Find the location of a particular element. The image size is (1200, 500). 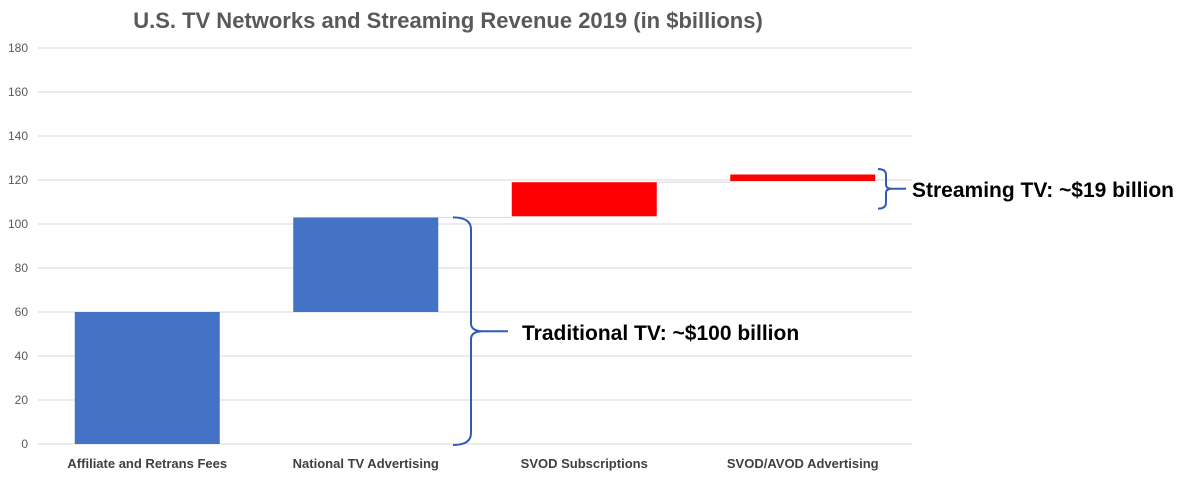

traditional-tv-bracket is located at coordinates (480, 331).